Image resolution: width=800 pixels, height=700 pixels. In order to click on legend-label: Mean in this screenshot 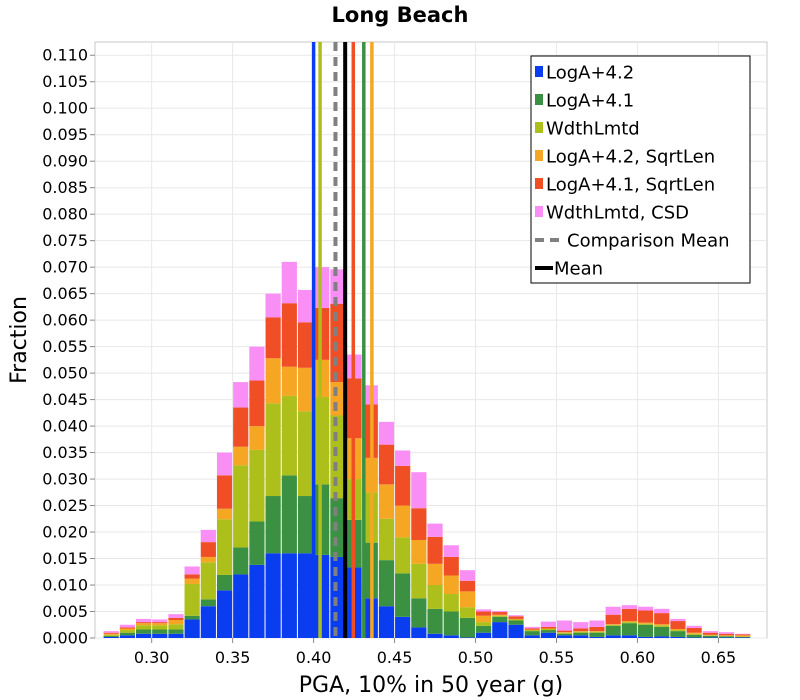, I will do `click(578, 269)`.